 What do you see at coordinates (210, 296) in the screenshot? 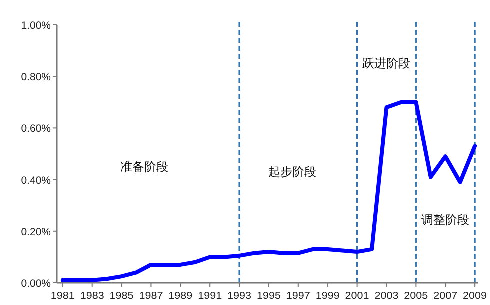
I see `x-tick-label: 1991` at bounding box center [210, 296].